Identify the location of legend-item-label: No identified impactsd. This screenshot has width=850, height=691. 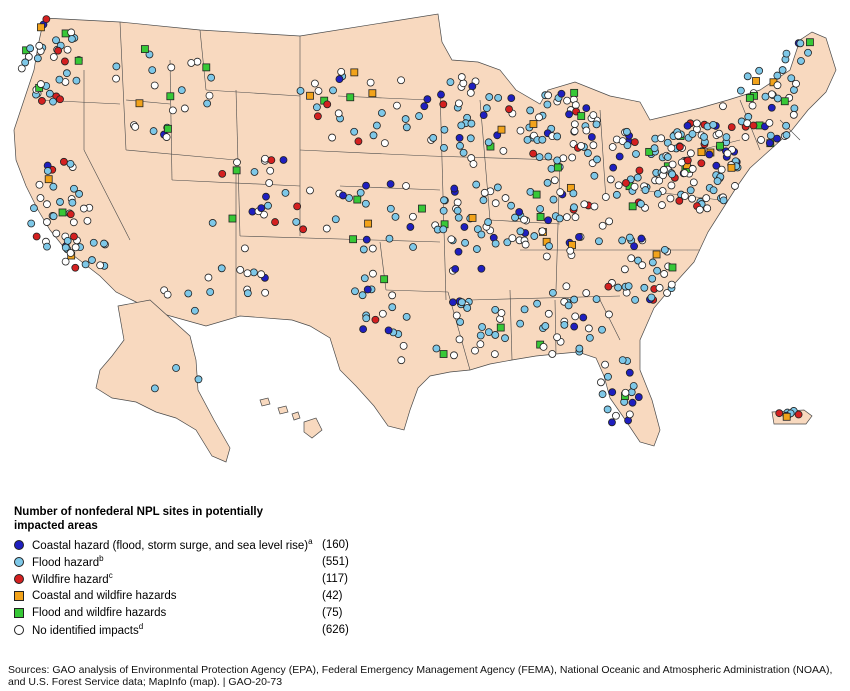
(88, 629).